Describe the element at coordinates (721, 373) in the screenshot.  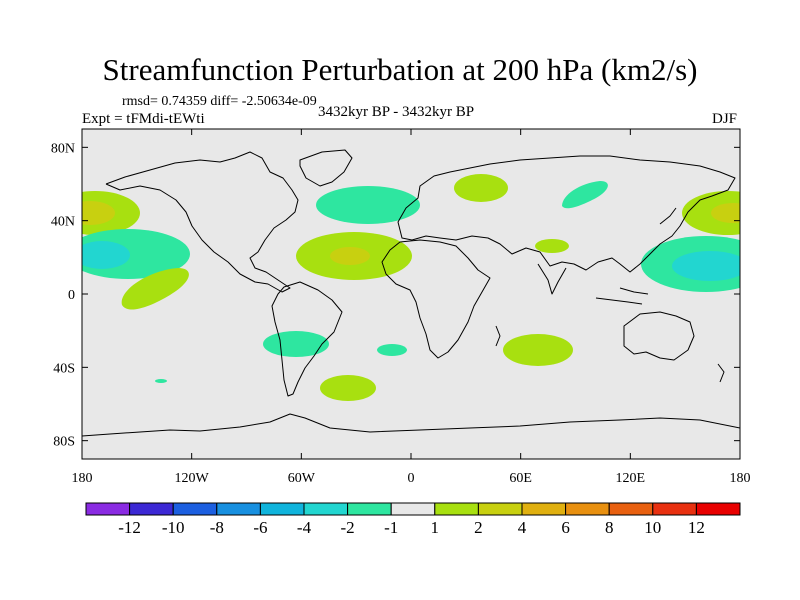
I see `coast-new-zealand` at that location.